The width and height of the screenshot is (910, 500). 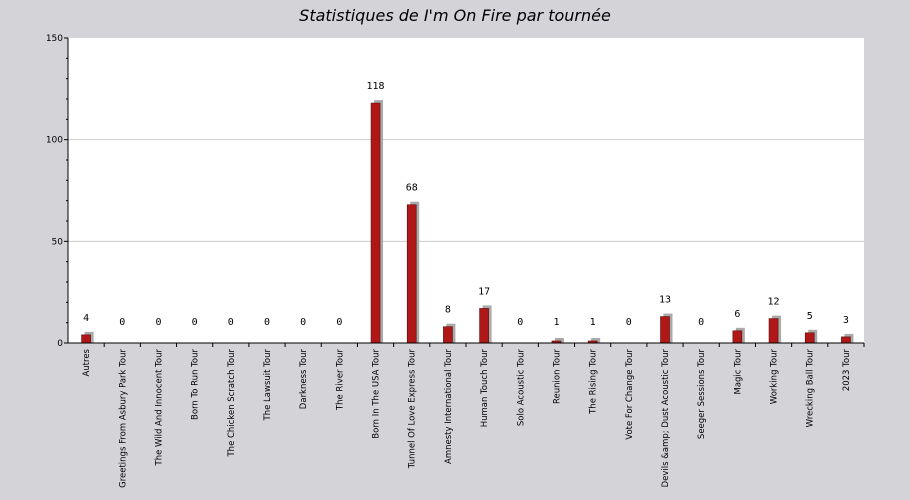 What do you see at coordinates (54, 39) in the screenshot?
I see `y-tick-label: 150` at bounding box center [54, 39].